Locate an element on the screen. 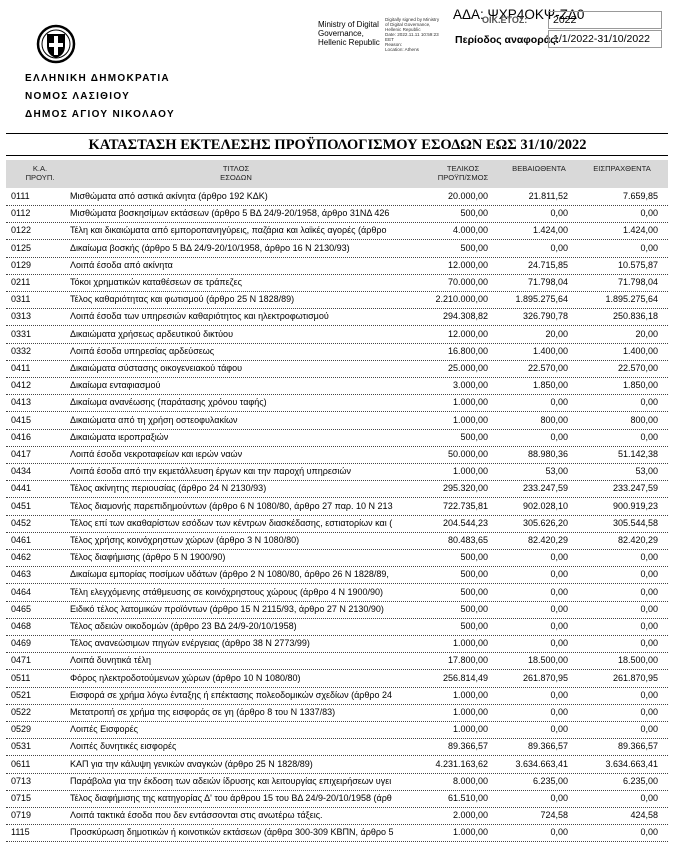 The image size is (675, 842). cell: 424,58 is located at coordinates (644, 815).